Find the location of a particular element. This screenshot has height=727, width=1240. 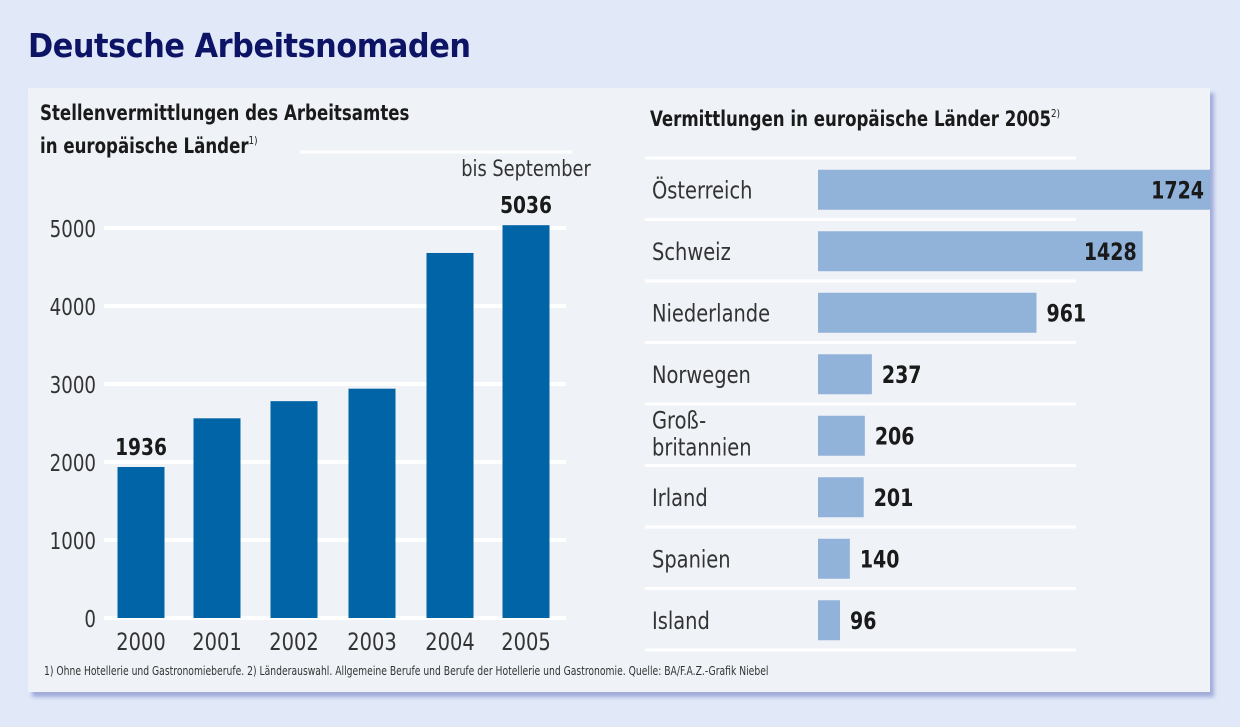

category-label: Niederlande is located at coordinates (711, 314).